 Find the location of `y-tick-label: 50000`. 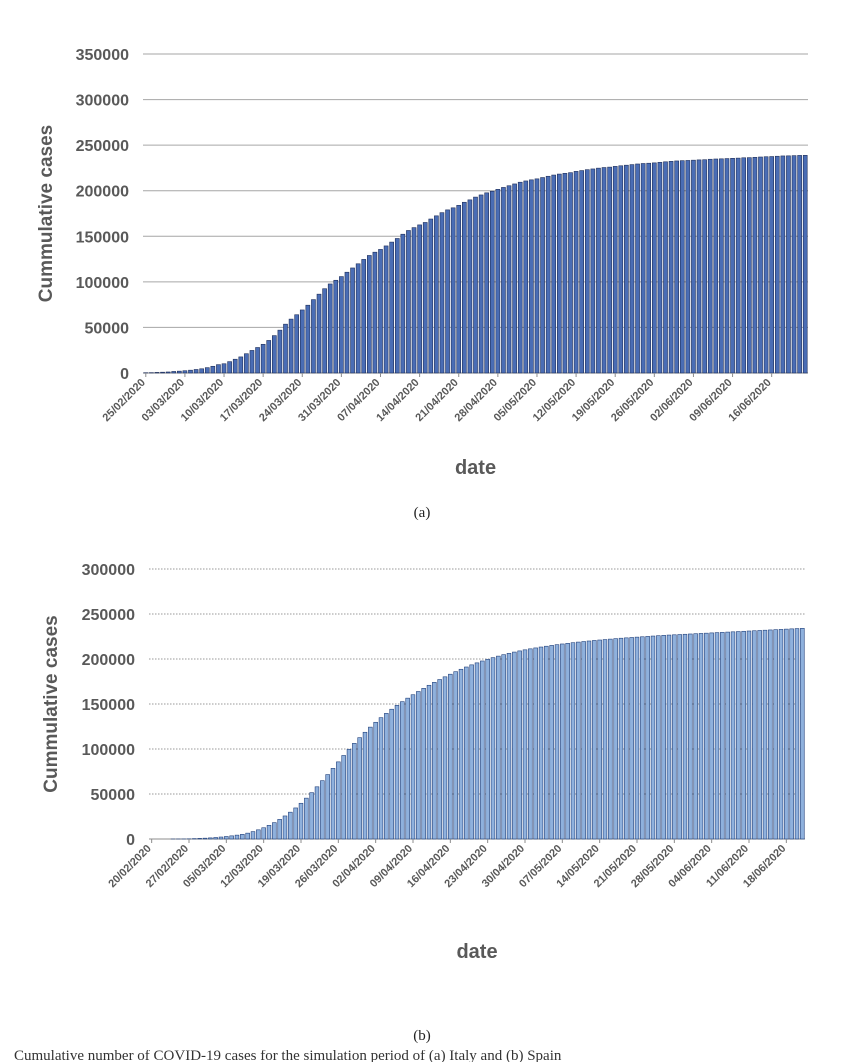

y-tick-label: 50000 is located at coordinates (113, 795).